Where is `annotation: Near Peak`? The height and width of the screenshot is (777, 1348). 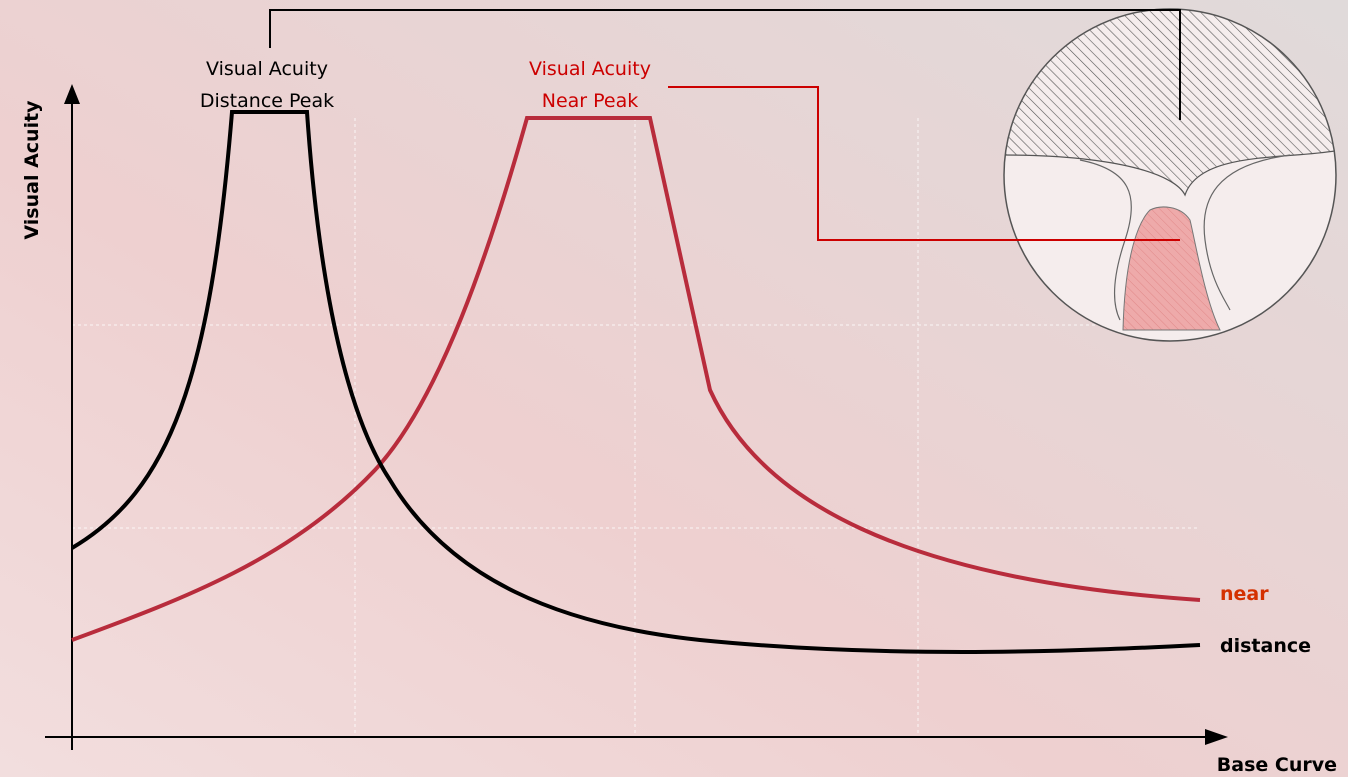
annotation: Near Peak is located at coordinates (590, 101).